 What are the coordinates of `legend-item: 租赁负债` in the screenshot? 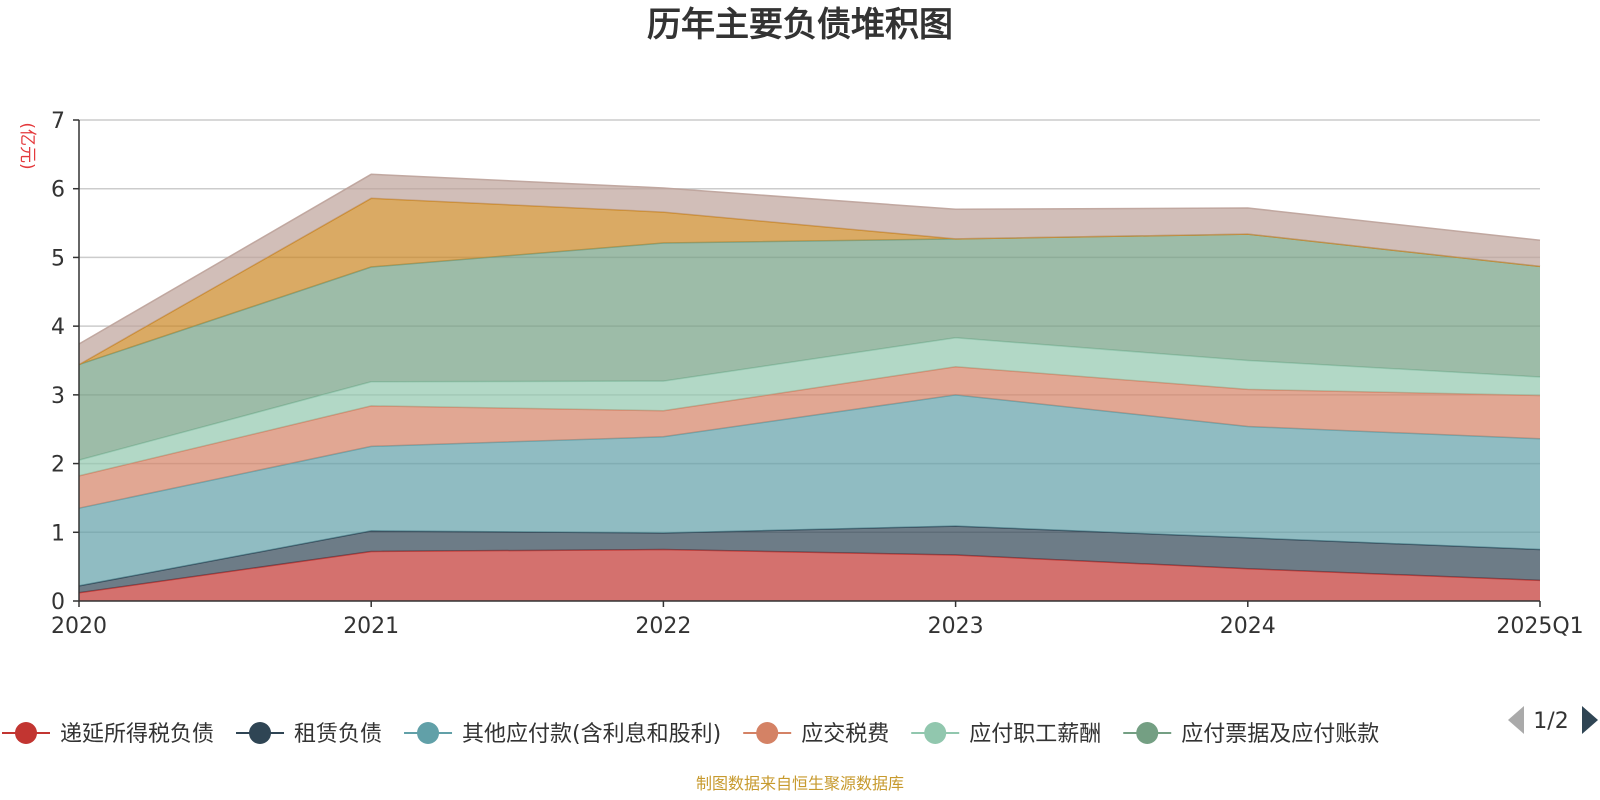 It's located at (309, 734).